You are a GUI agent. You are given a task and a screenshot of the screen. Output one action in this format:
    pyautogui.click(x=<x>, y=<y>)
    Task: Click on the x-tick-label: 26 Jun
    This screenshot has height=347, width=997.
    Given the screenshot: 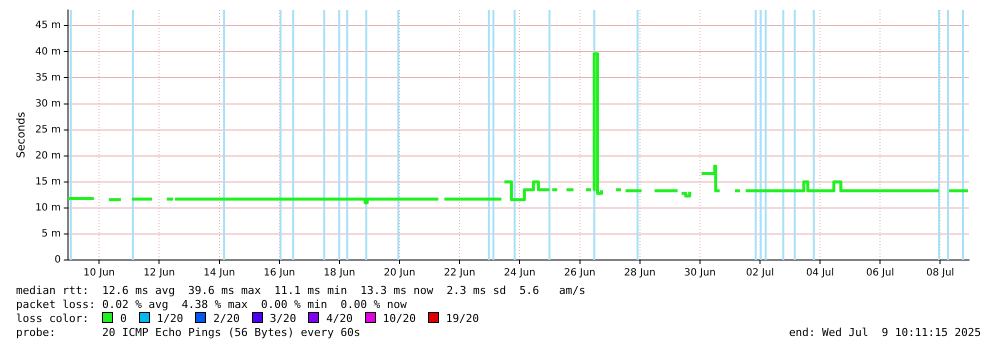 What is the action you would take?
    pyautogui.click(x=580, y=273)
    